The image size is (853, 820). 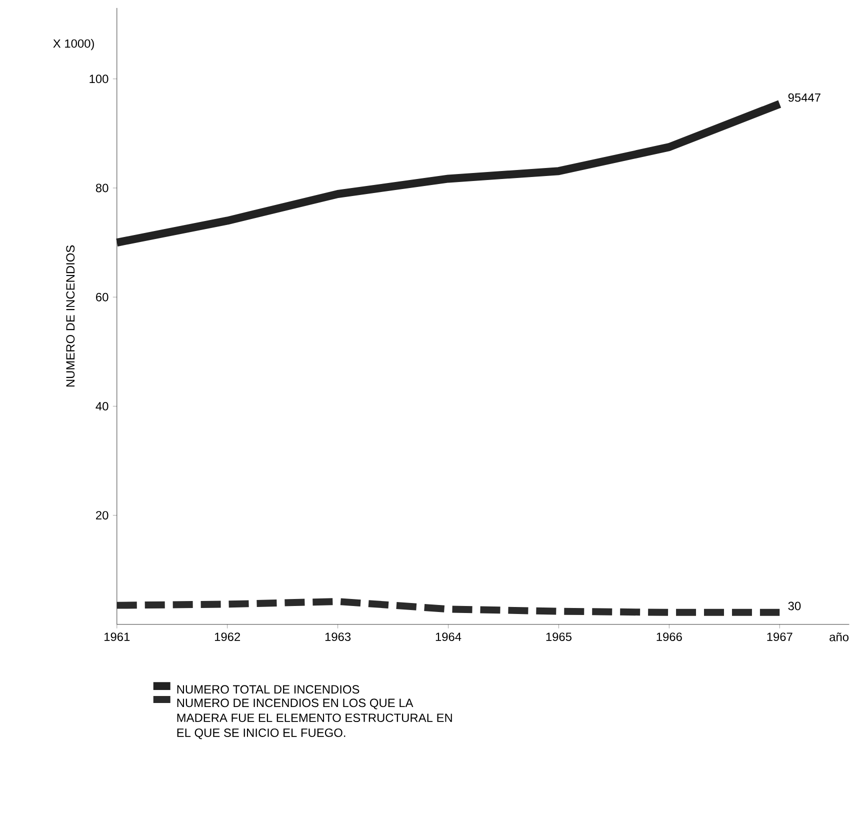 I want to click on x-tick-label: 1961, so click(x=117, y=636).